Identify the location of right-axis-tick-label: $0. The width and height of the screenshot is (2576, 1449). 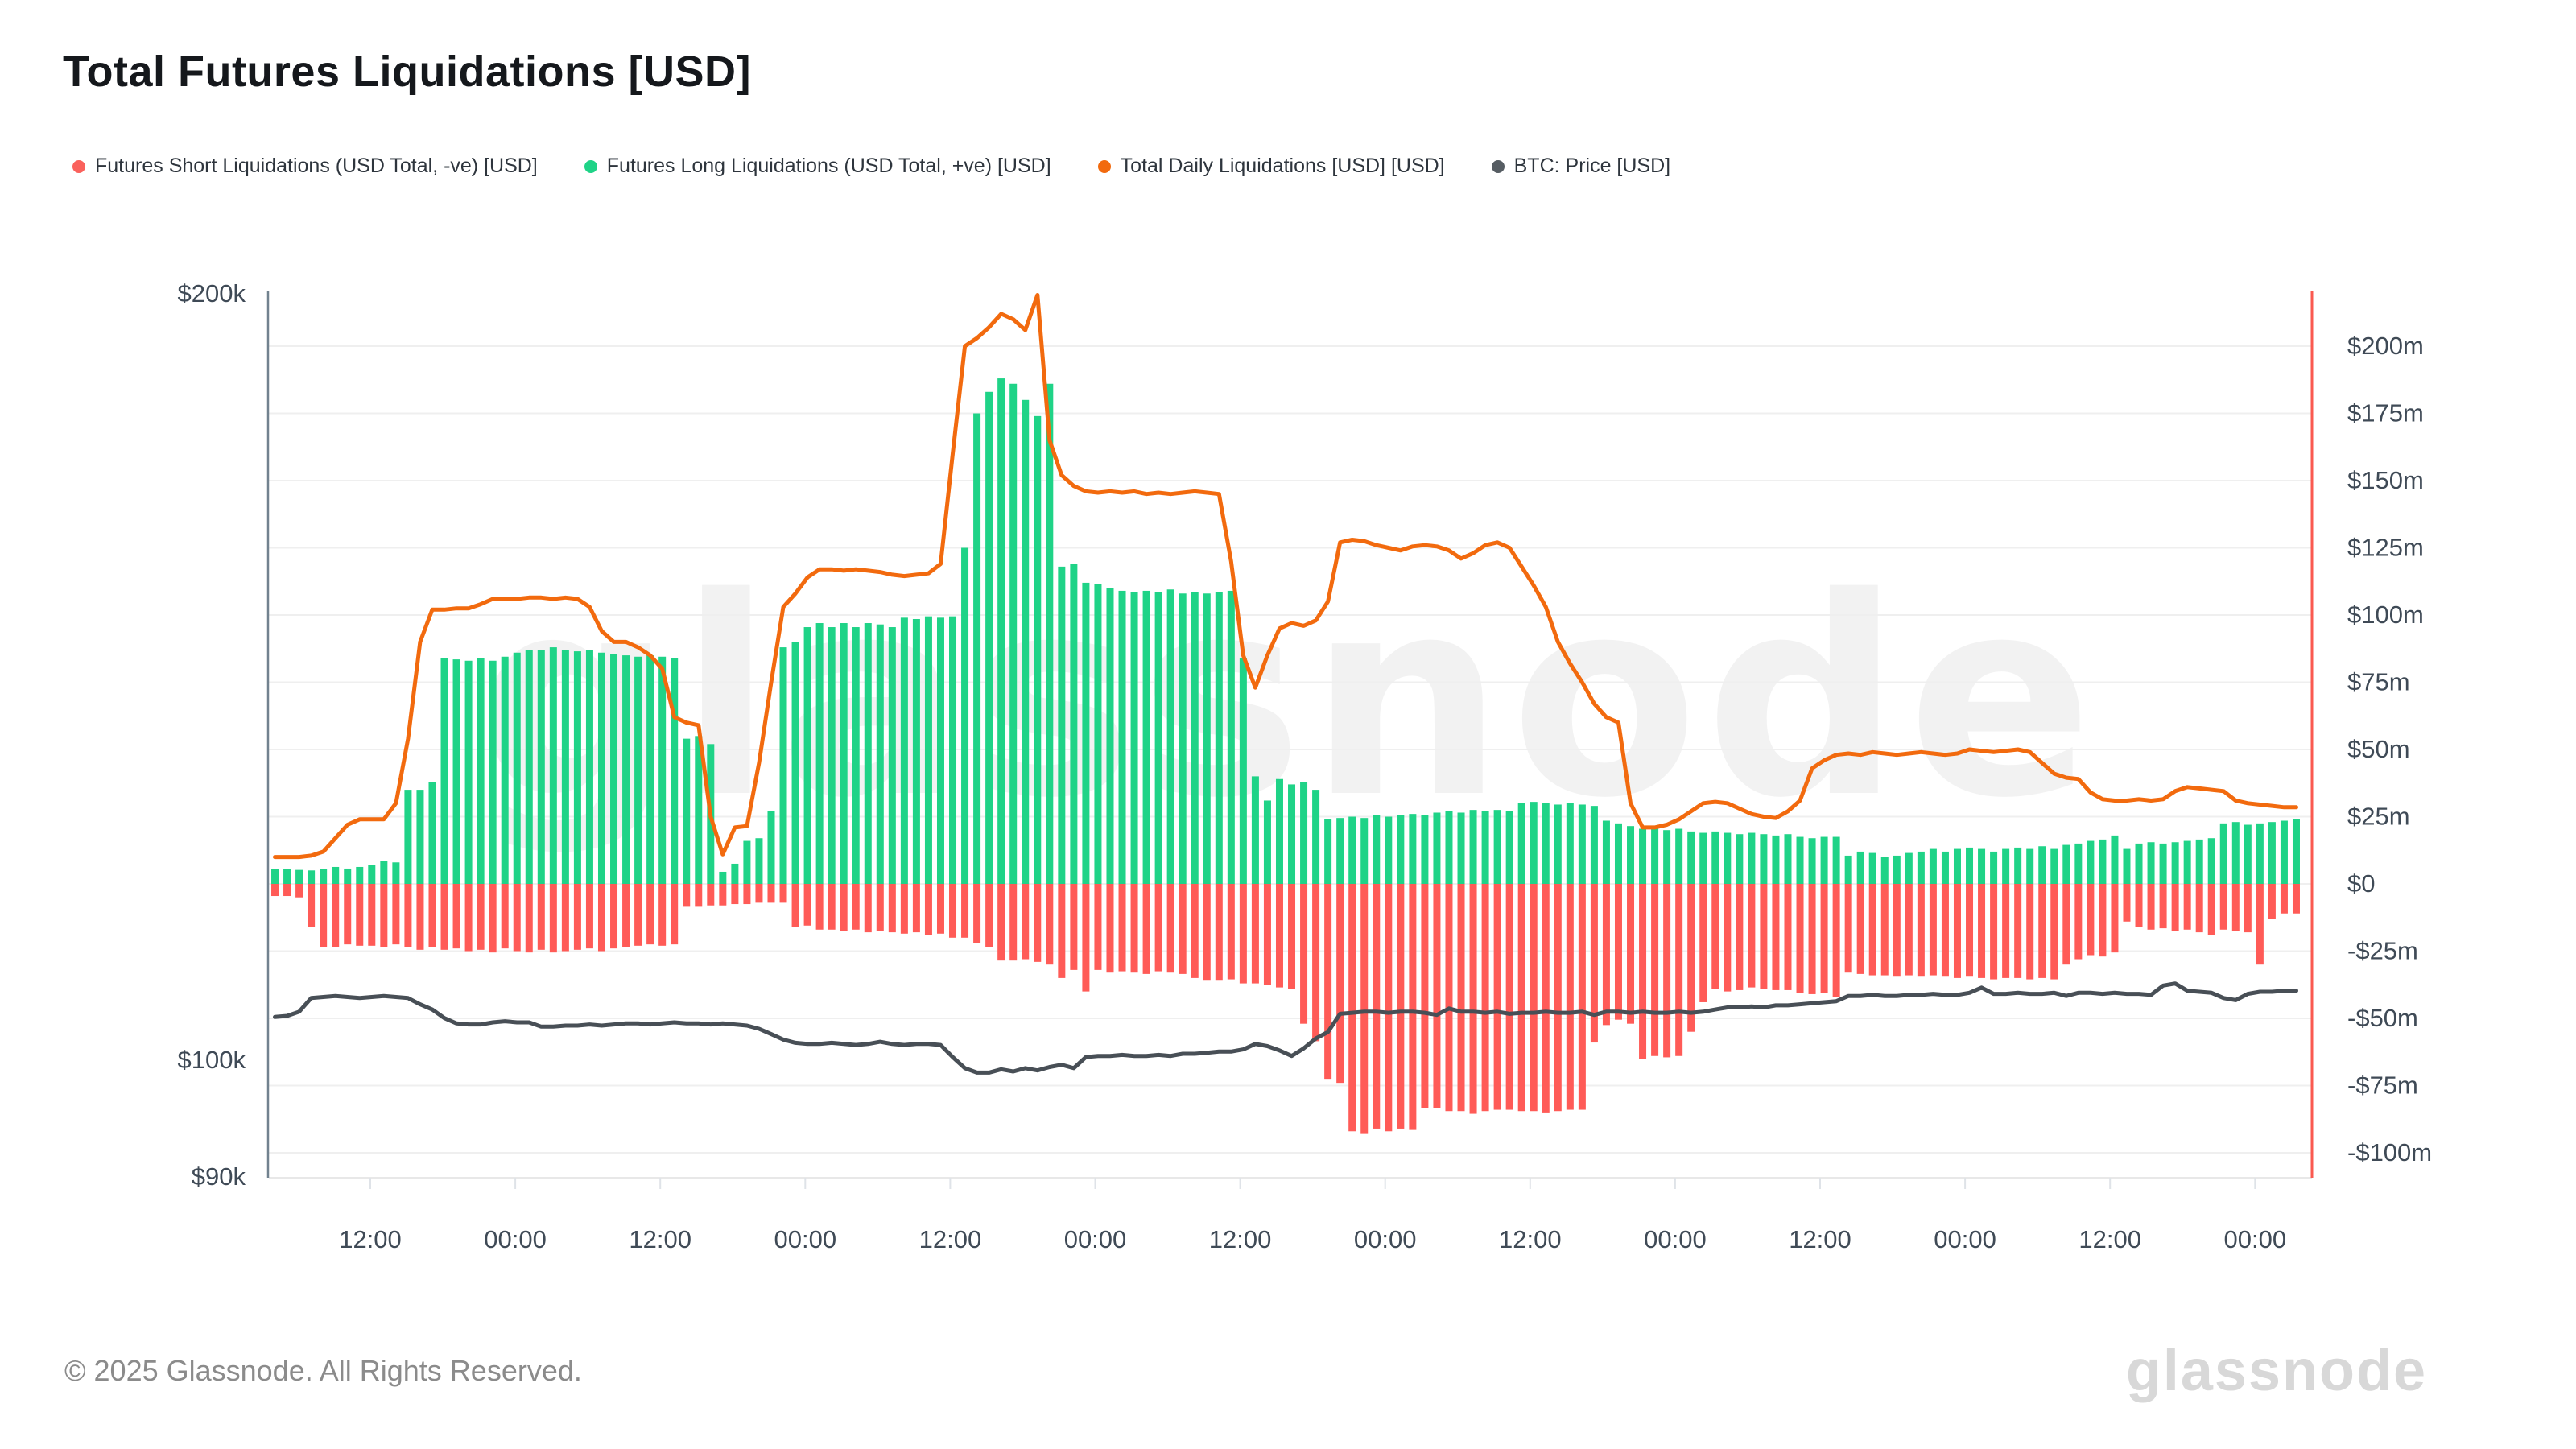
(2361, 884).